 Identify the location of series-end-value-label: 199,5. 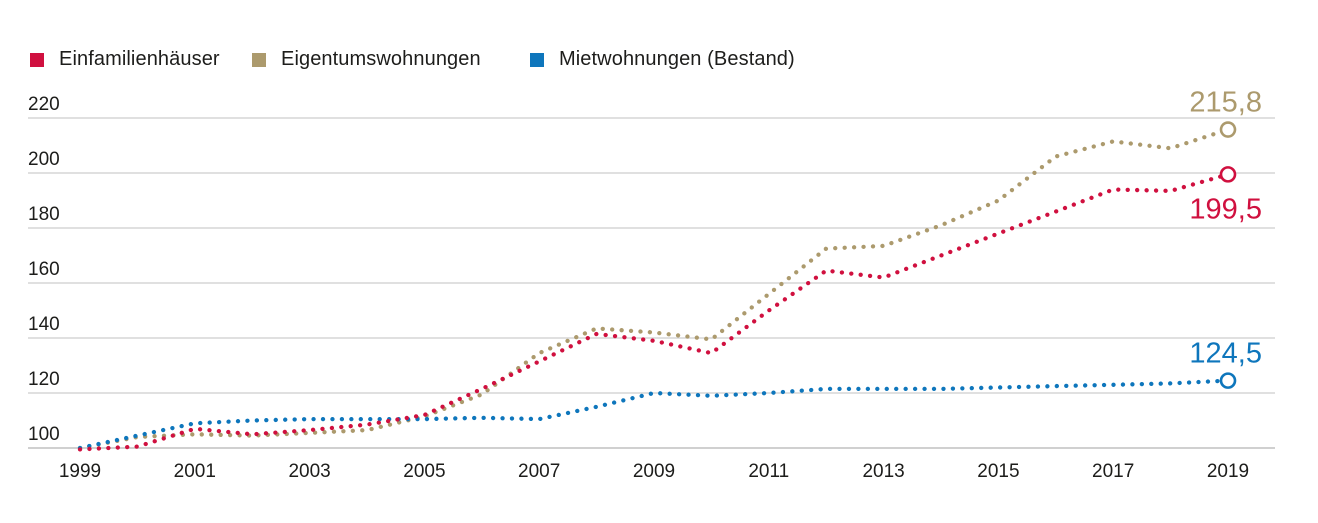
(1225, 209).